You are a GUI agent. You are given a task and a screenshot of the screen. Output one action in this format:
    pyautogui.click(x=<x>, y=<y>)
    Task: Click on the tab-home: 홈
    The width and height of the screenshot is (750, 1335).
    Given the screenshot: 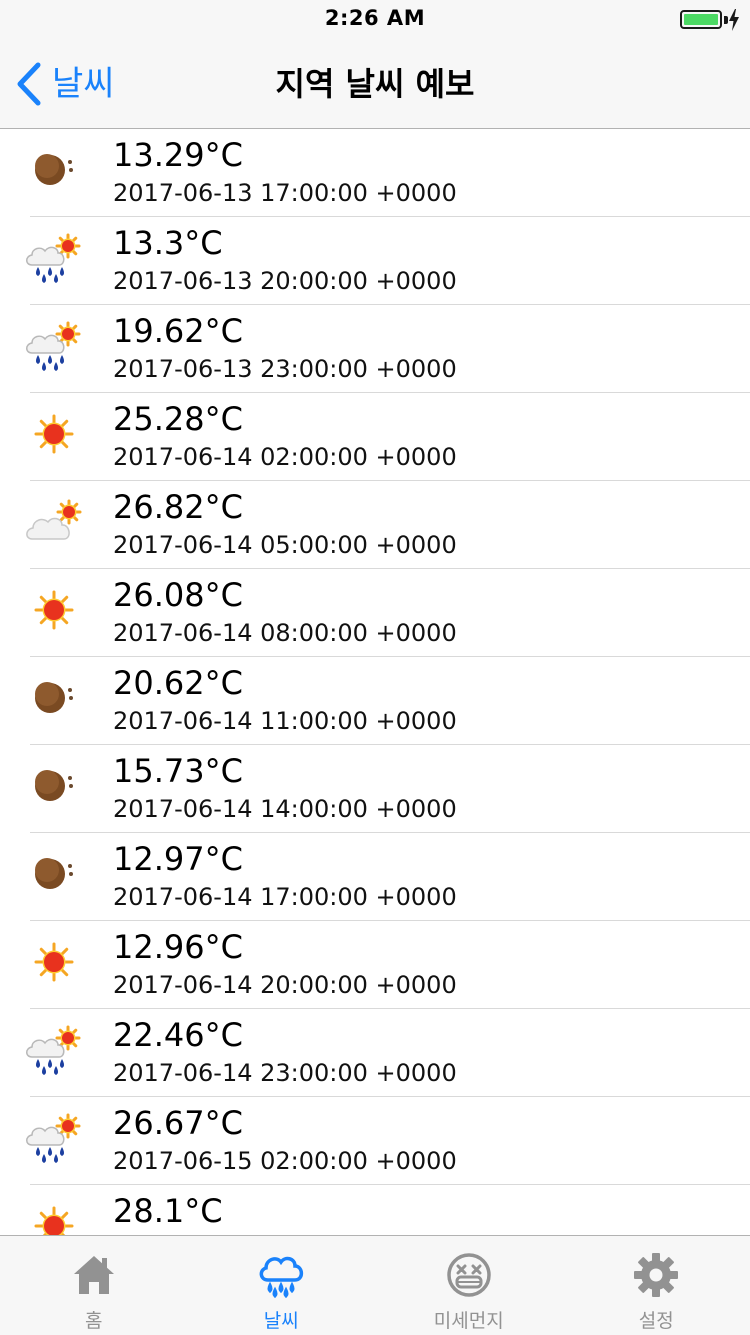 What is the action you would take?
    pyautogui.click(x=94, y=1285)
    